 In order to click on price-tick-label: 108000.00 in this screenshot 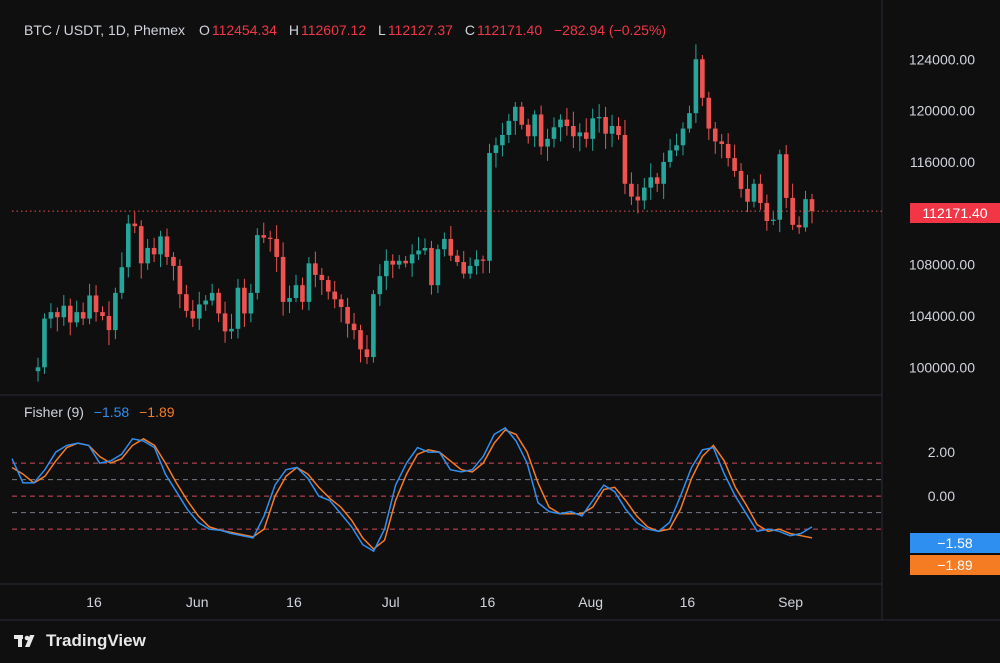, I will do `click(942, 265)`.